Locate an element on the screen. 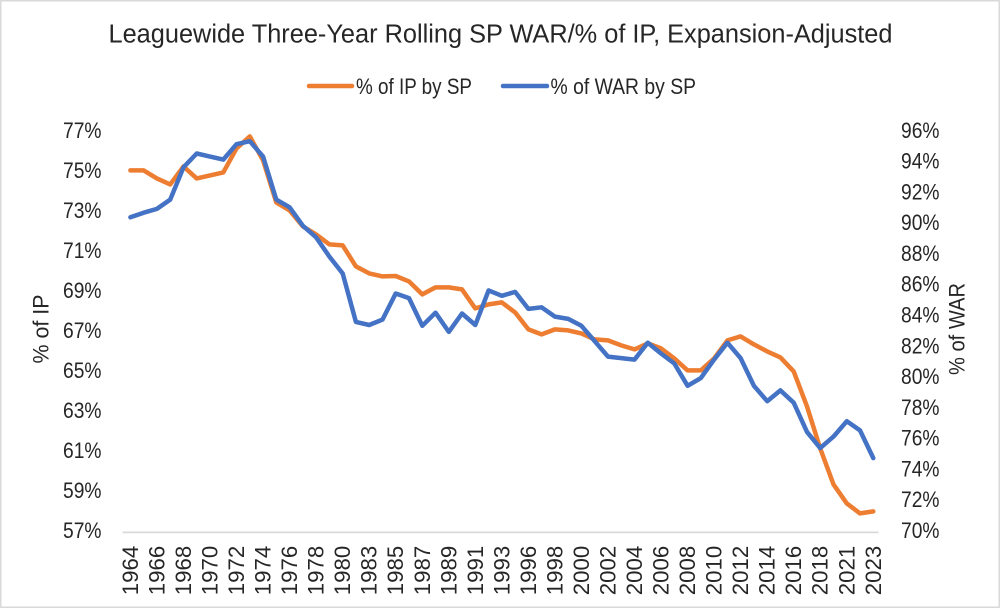  svg-text: 2016 is located at coordinates (793, 571).